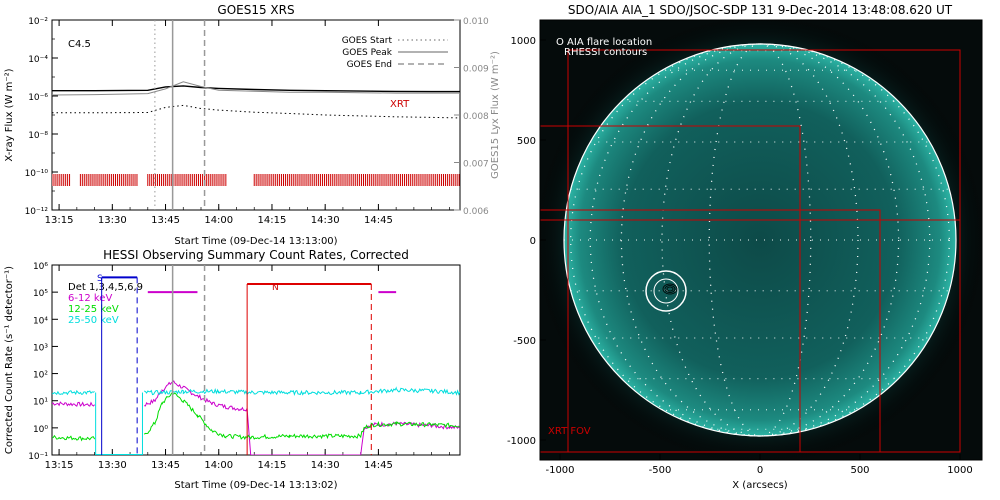 This screenshot has width=1000, height=500. What do you see at coordinates (476, 22) in the screenshot?
I see `y-tick-label-right: 0.010` at bounding box center [476, 22].